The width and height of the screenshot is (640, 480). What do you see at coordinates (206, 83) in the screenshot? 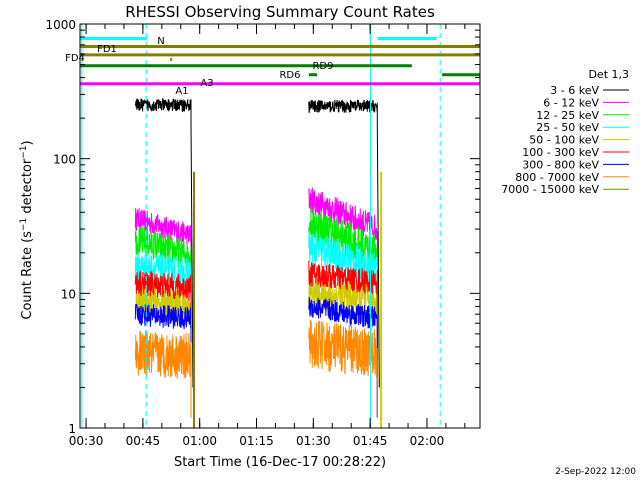
I see `flag-label-a3: A3` at bounding box center [206, 83].